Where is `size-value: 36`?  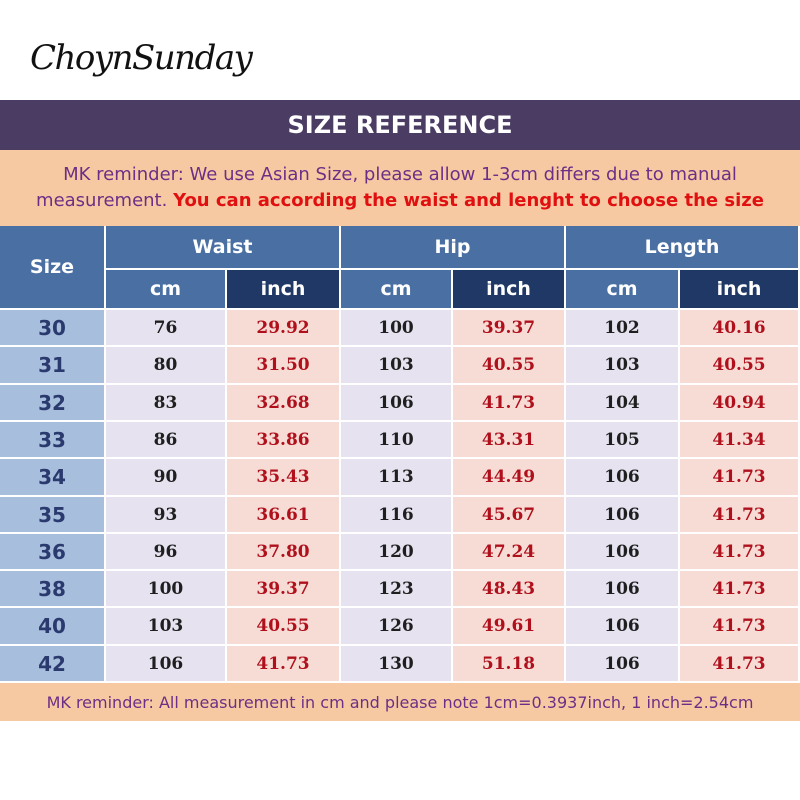
size-value: 36 is located at coordinates (53, 552).